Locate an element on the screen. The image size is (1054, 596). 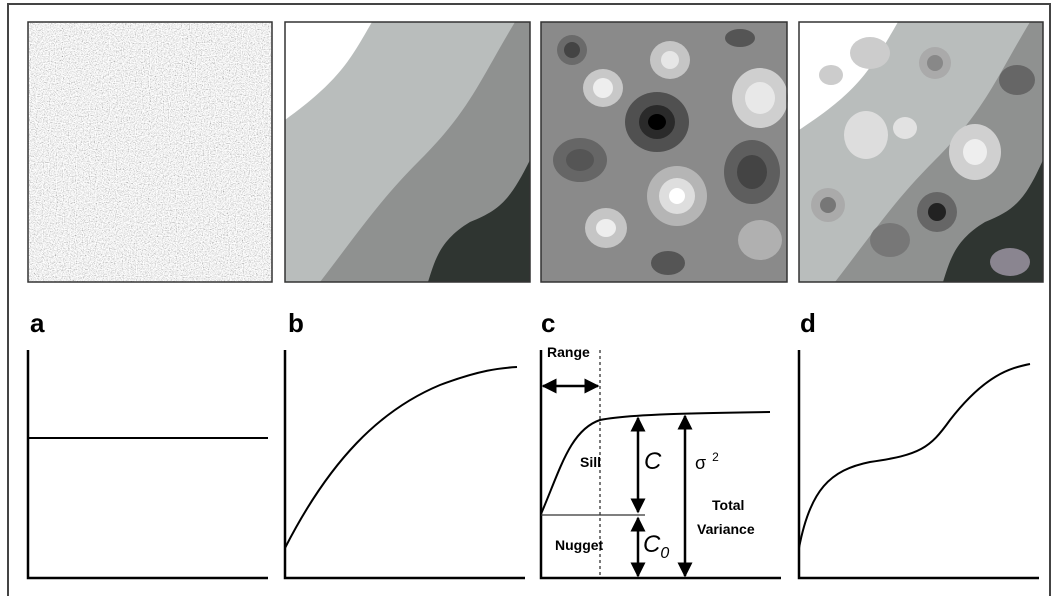
panel-label: a is located at coordinates (37, 323).